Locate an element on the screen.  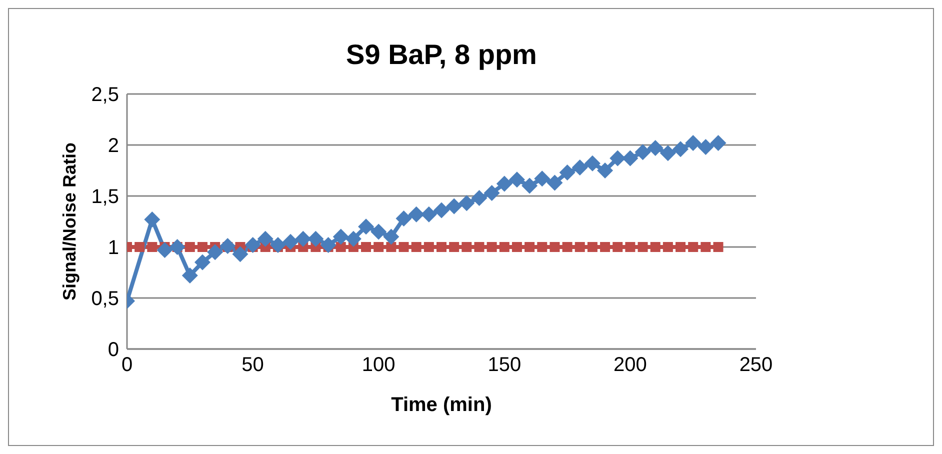
chart-title: S9 BaP, 8 ppm is located at coordinates (441, 55).